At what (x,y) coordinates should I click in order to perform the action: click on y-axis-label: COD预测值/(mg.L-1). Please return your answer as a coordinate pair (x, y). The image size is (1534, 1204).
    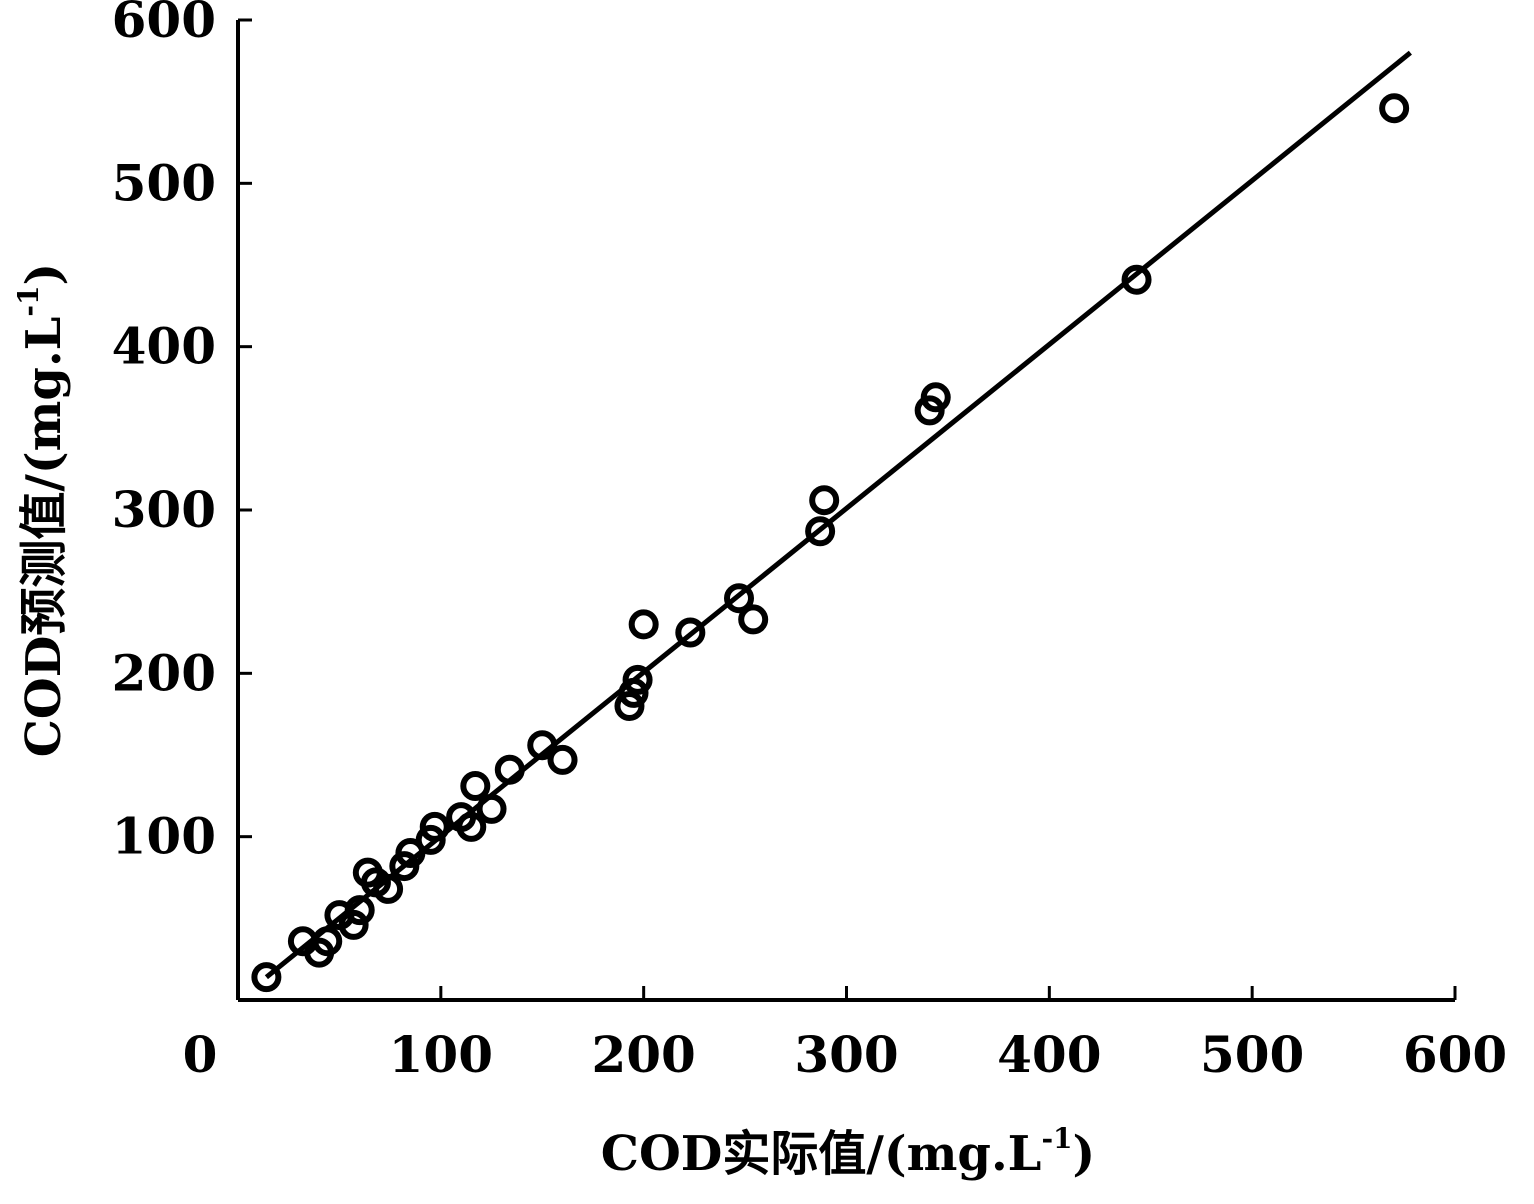
    Looking at the image, I should click on (42, 510).